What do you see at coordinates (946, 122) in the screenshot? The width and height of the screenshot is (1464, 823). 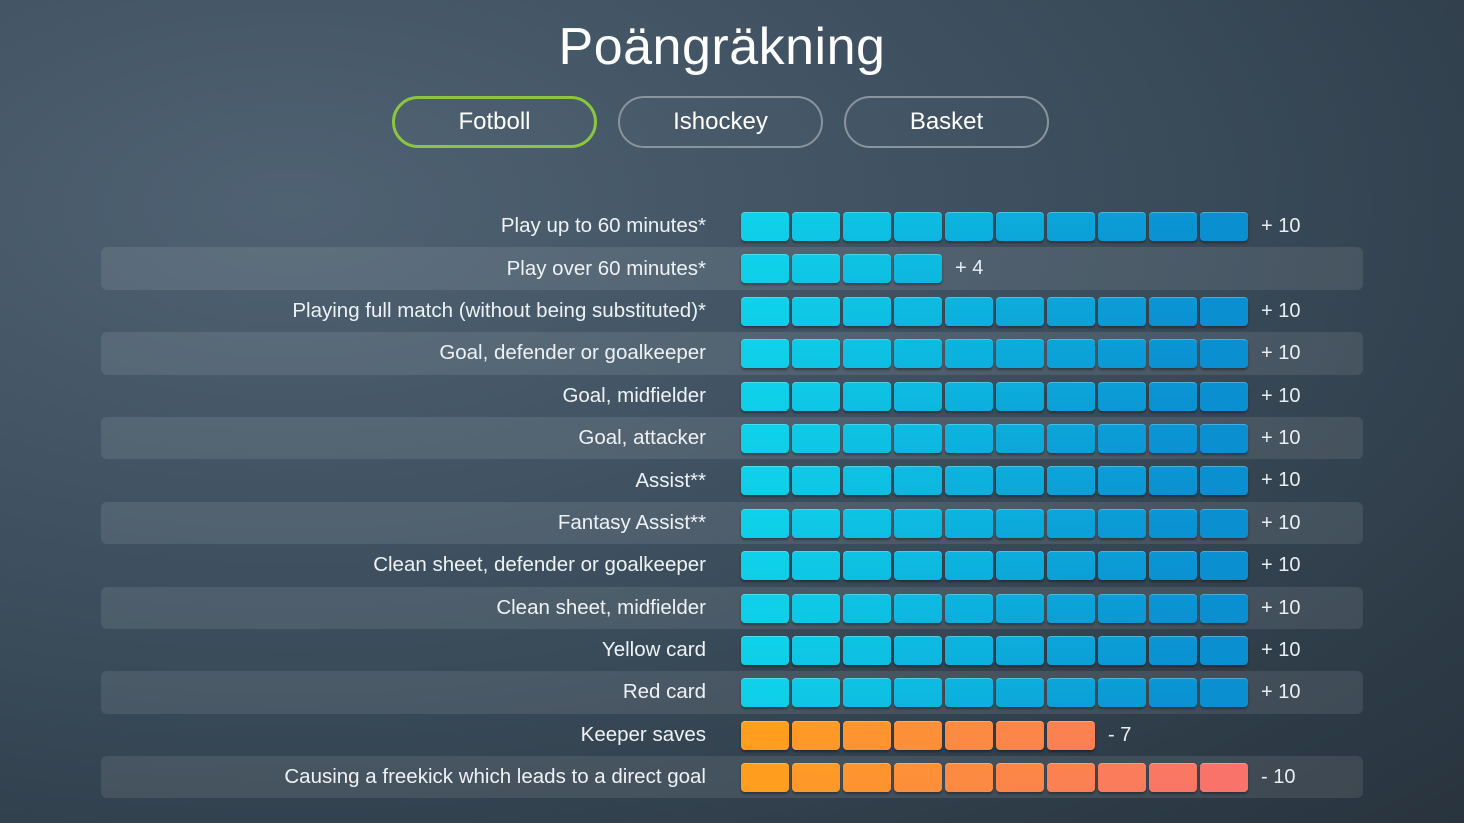 I see `tab-basket: Basket` at bounding box center [946, 122].